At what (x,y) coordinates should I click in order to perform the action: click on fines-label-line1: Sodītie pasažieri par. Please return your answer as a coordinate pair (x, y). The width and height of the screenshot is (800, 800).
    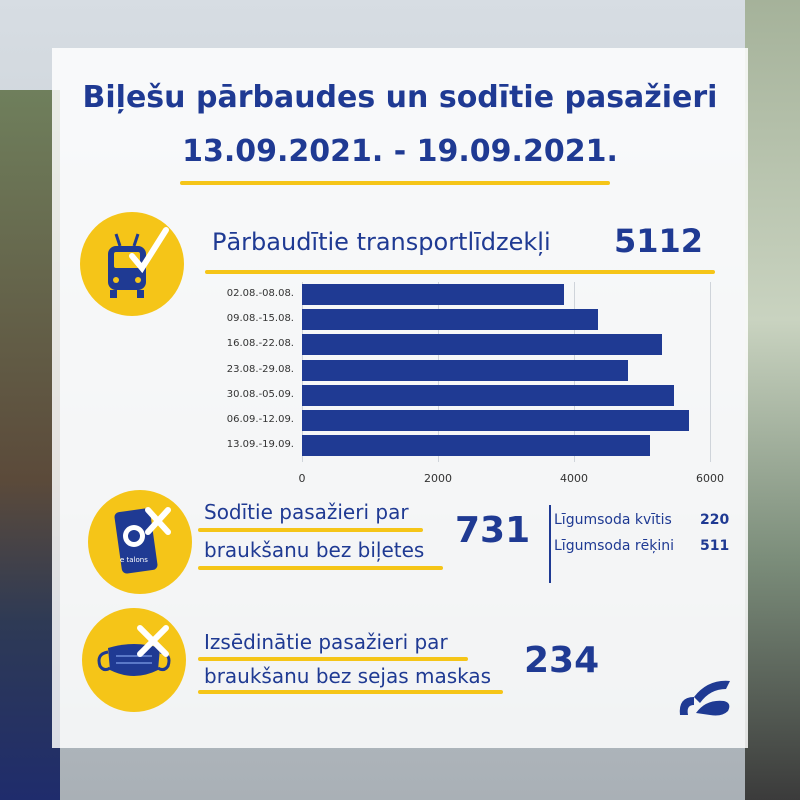
    Looking at the image, I should click on (306, 512).